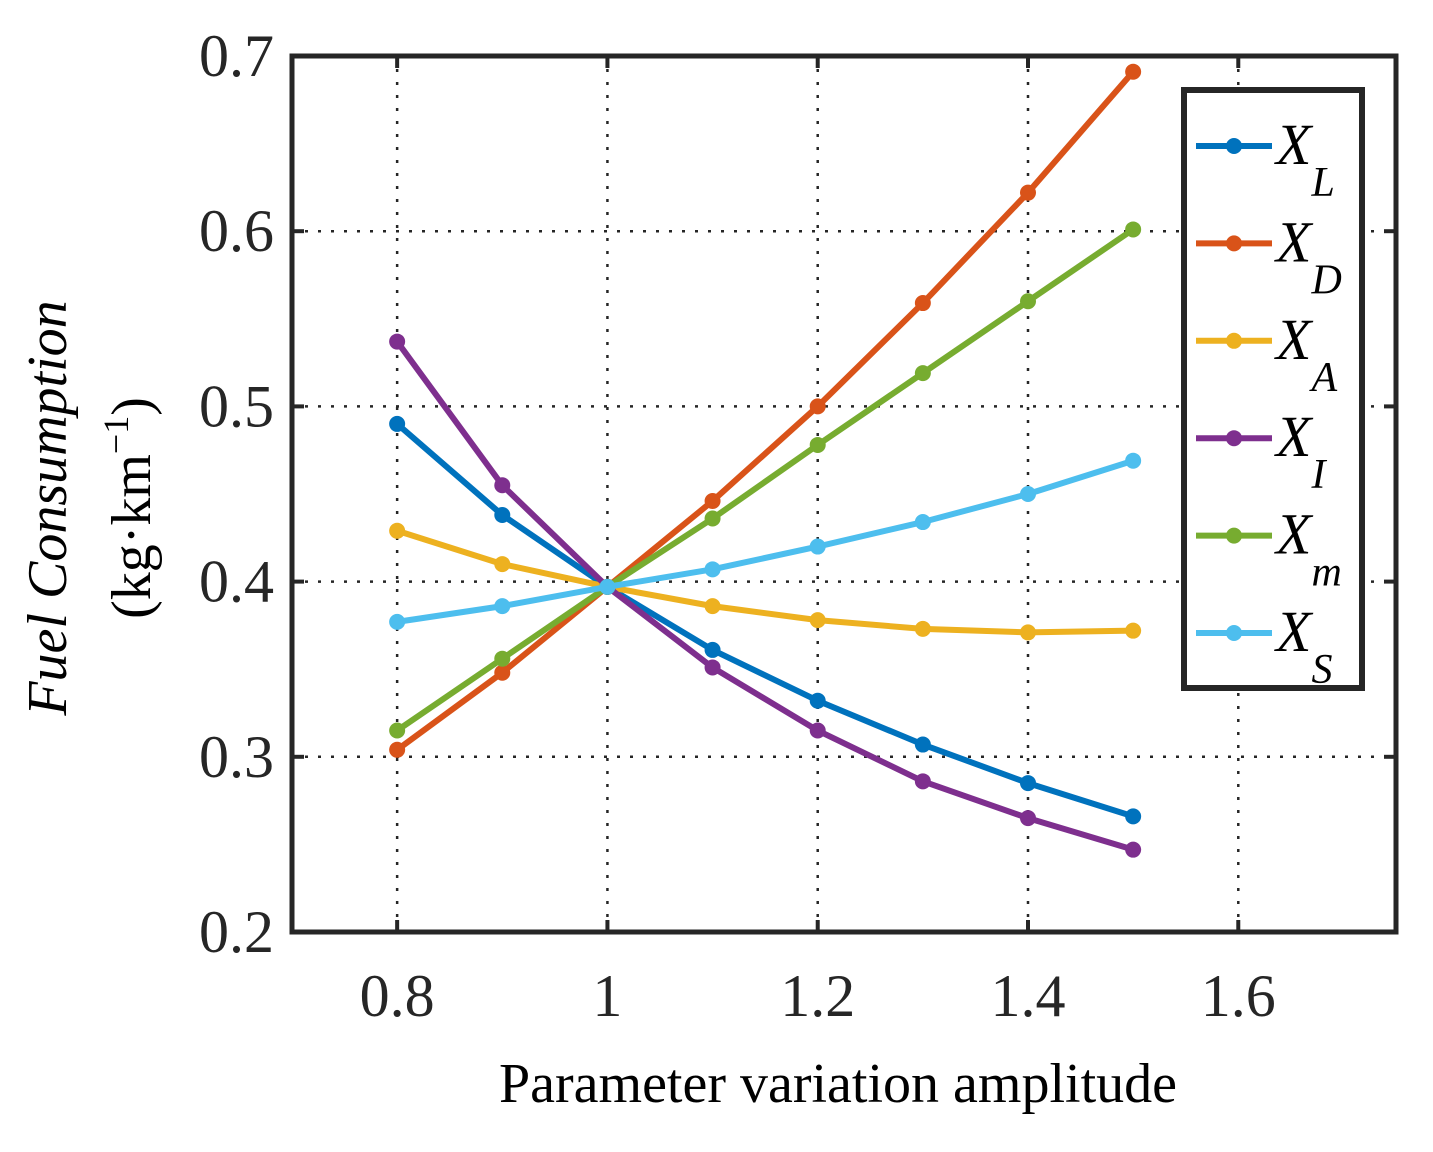 The width and height of the screenshot is (1433, 1152). I want to click on x-tick-label: 1, so click(607, 996).